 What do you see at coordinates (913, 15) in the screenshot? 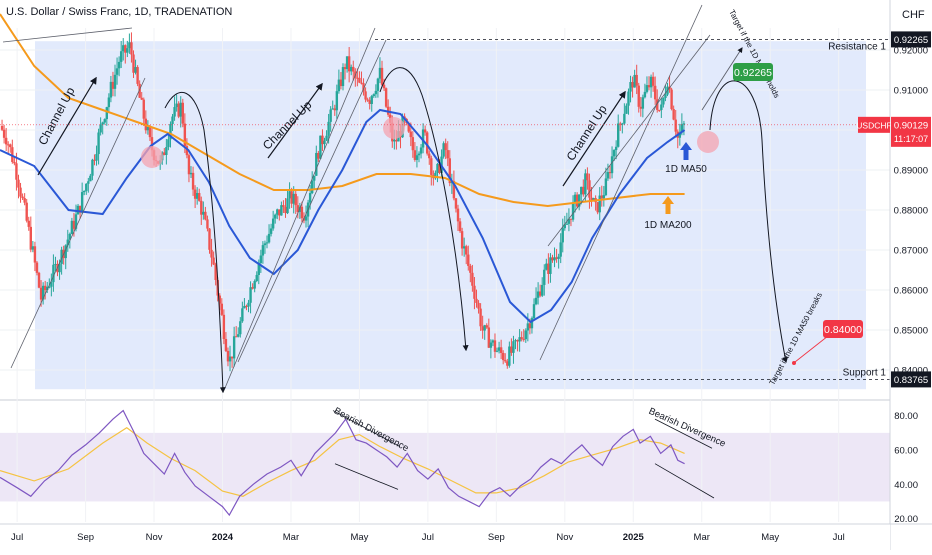
I see `currency-label: CHF` at bounding box center [913, 15].